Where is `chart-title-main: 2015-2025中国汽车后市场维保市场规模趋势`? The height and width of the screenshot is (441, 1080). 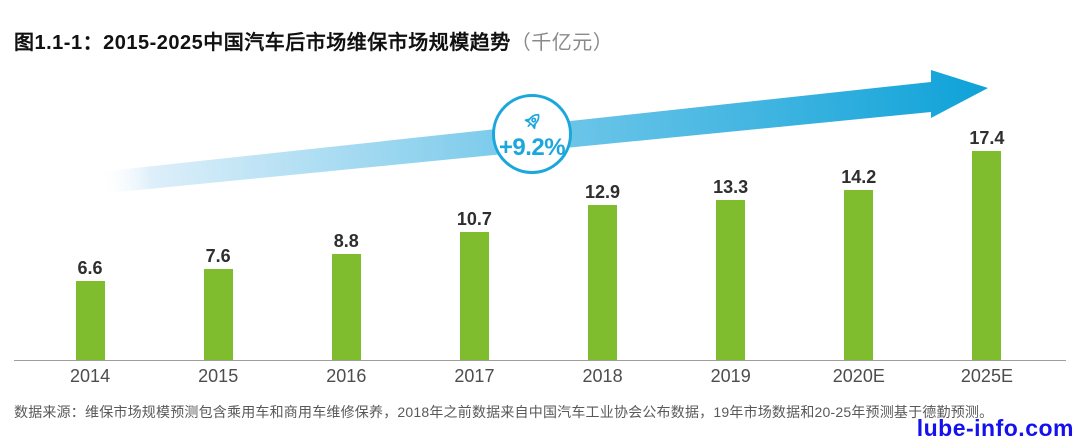 chart-title-main: 2015-2025中国汽车后市场维保市场规模趋势 is located at coordinates (307, 43).